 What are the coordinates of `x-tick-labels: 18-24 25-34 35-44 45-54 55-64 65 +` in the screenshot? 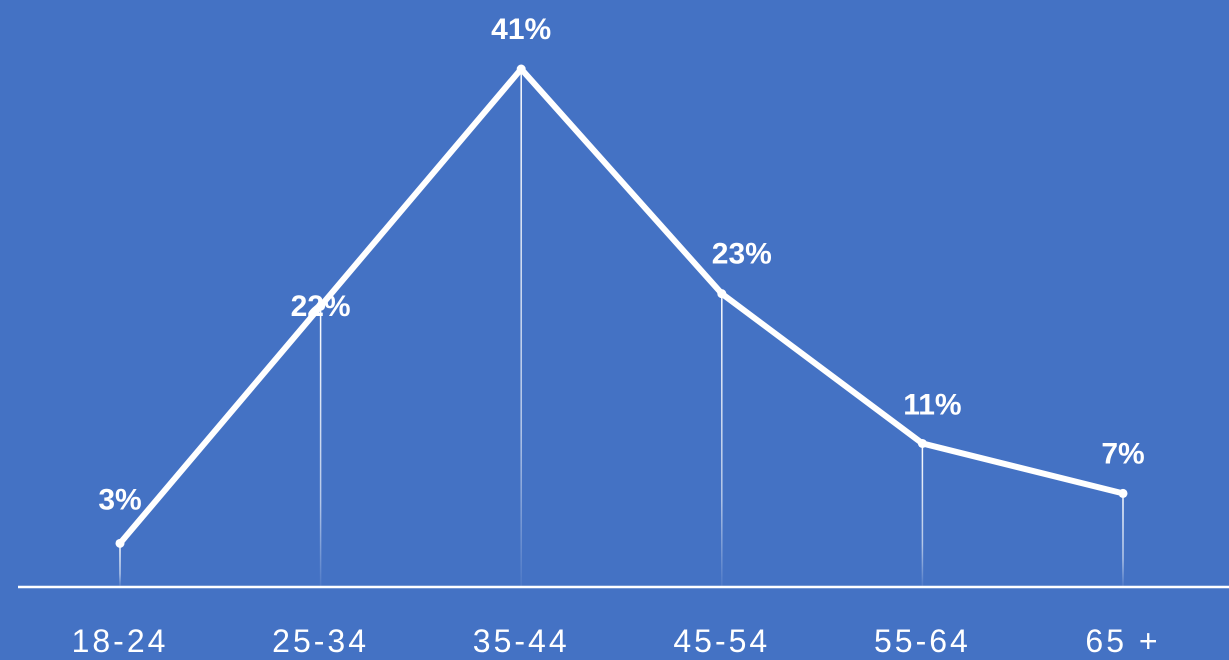 It's located at (616, 641).